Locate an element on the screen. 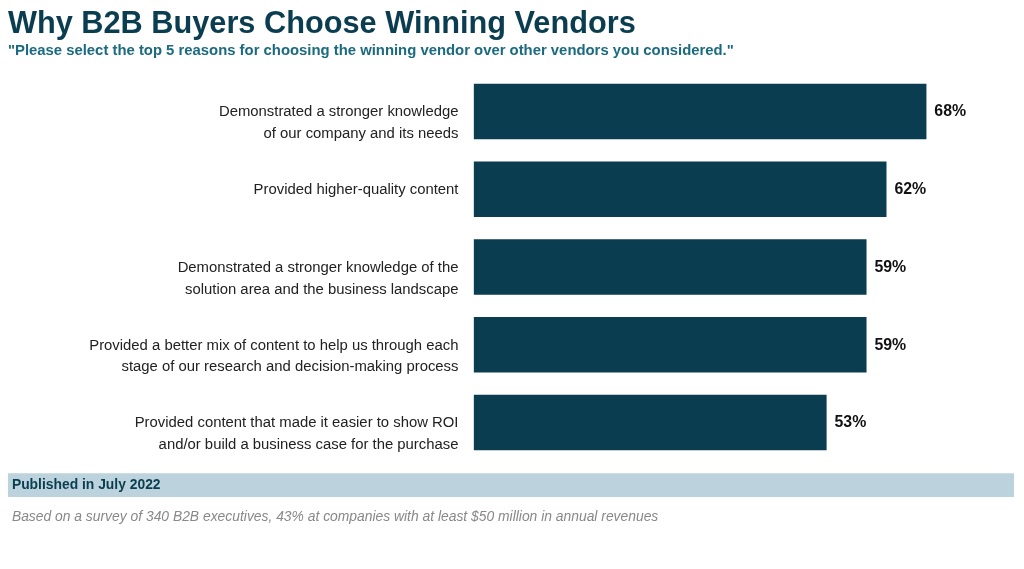  chart-subtitle: "Please select the top 5 reasons for choosing the winning vendor over other vendors you considered." is located at coordinates (370, 49).